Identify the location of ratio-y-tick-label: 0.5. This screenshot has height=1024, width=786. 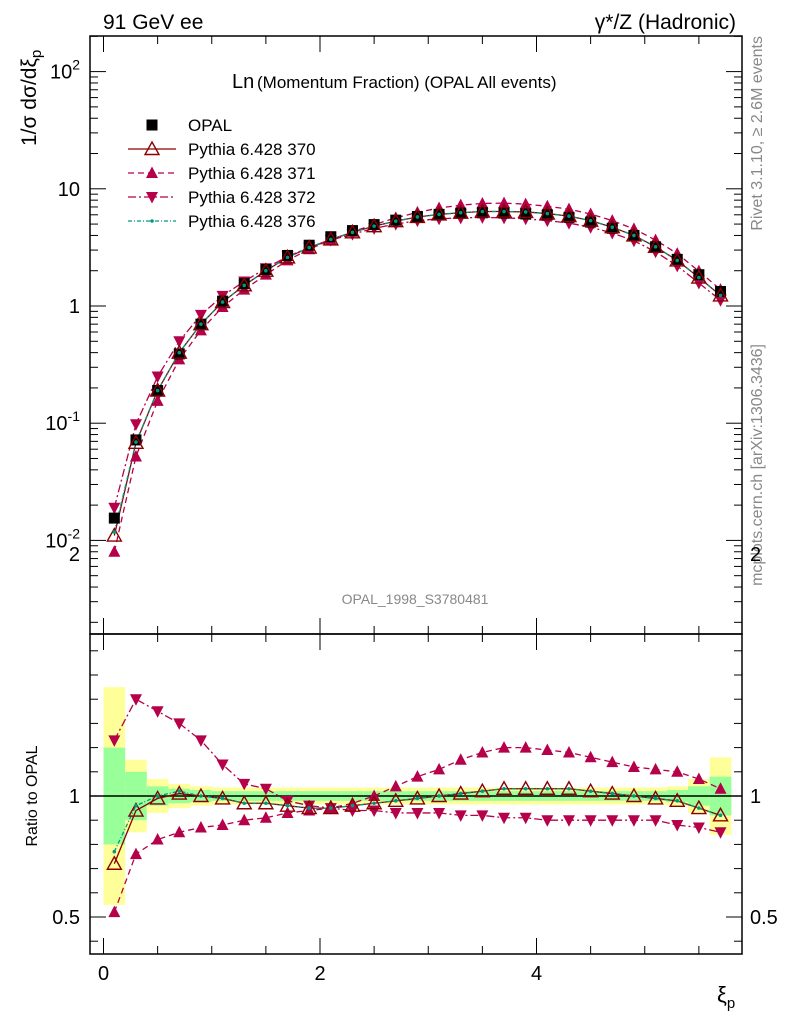
(66, 918).